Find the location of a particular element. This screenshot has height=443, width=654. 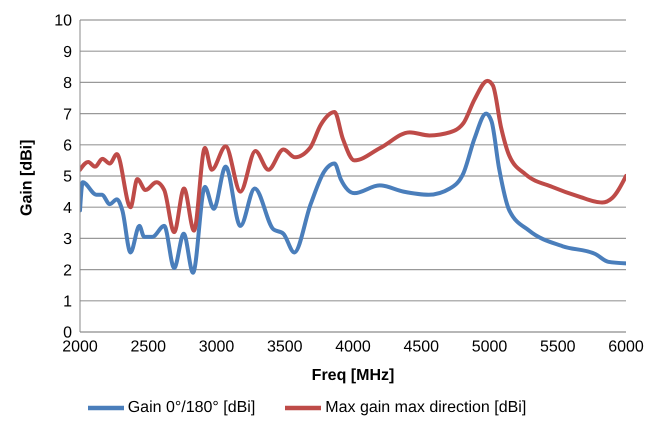

x-tick-label: 4500 is located at coordinates (421, 347).